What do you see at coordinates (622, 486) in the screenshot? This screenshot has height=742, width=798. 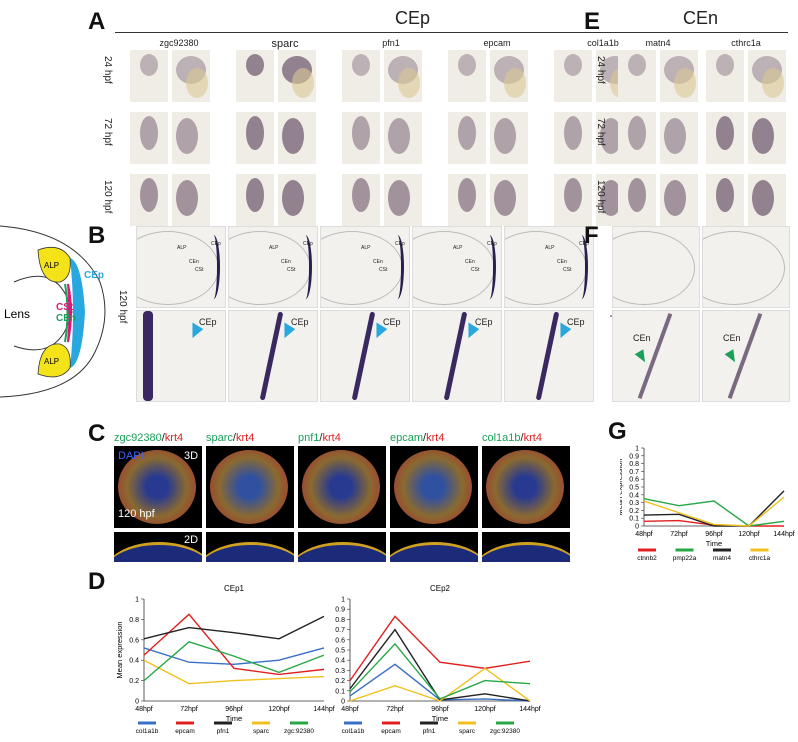 I see `y-axis-label: Mean expression` at bounding box center [622, 486].